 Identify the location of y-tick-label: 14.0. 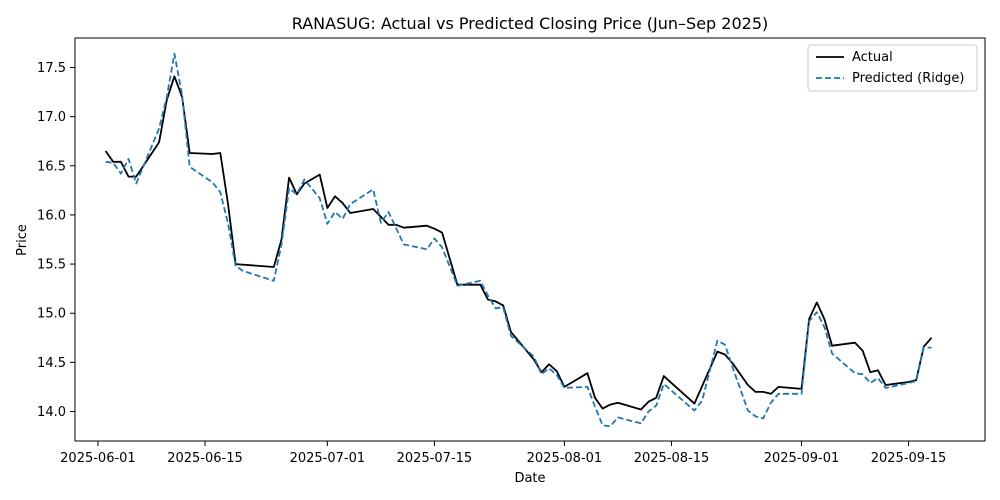
(51, 412).